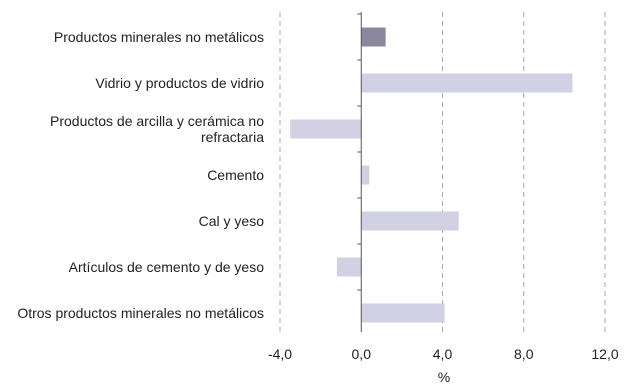  I want to click on category-label: Cal y yeso, so click(231, 221).